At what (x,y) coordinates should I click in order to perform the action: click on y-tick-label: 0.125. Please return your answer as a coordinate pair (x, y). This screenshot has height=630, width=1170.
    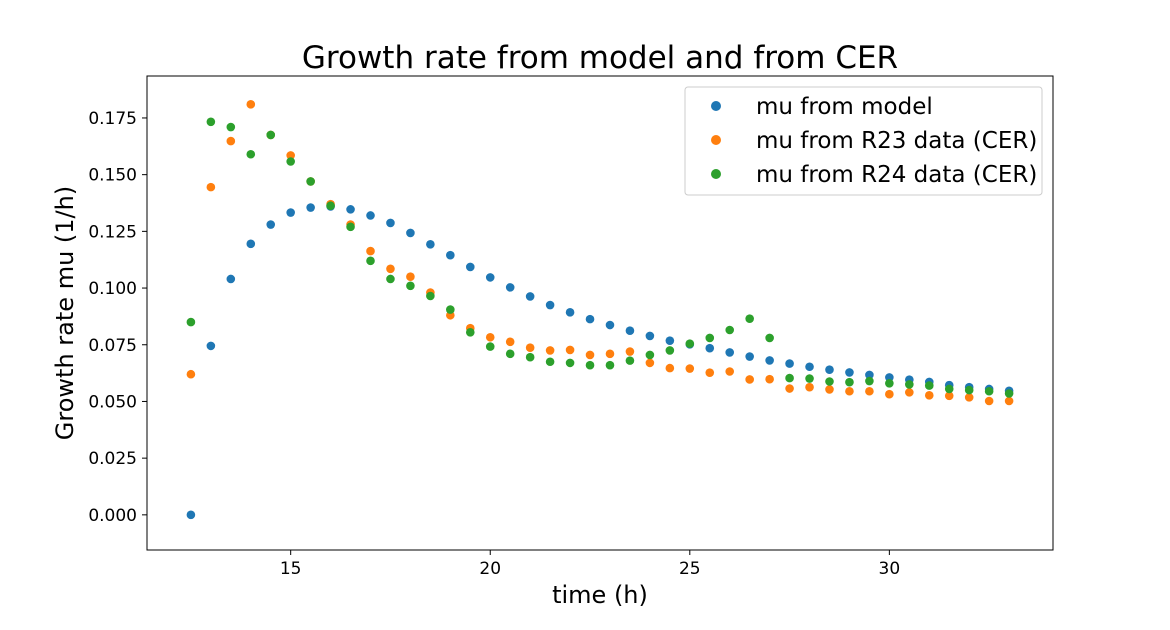
    Looking at the image, I should click on (112, 232).